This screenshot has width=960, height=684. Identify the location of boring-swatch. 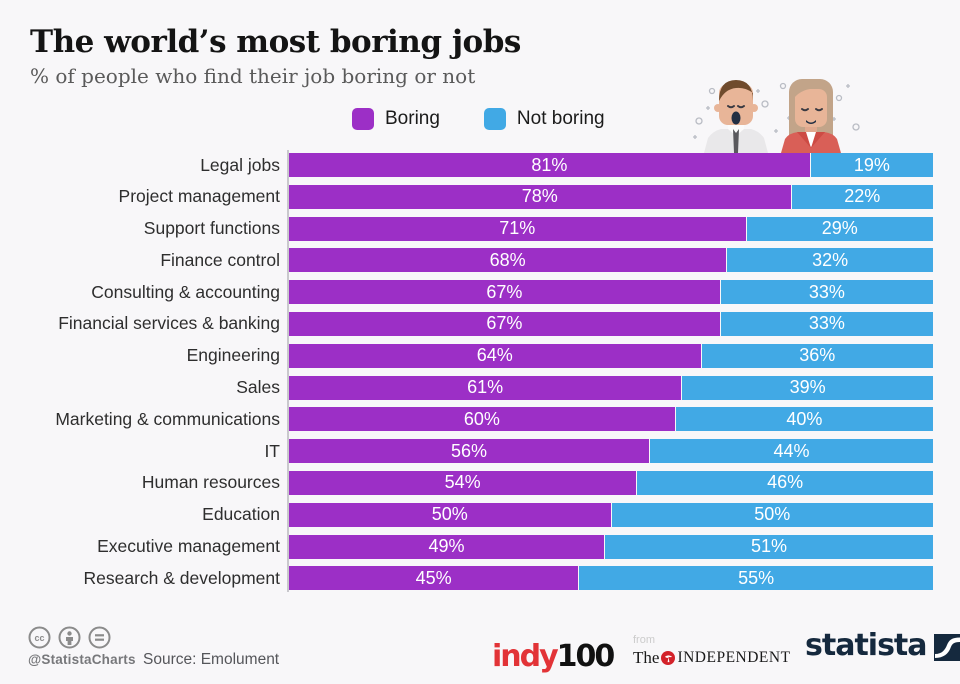
(363, 119).